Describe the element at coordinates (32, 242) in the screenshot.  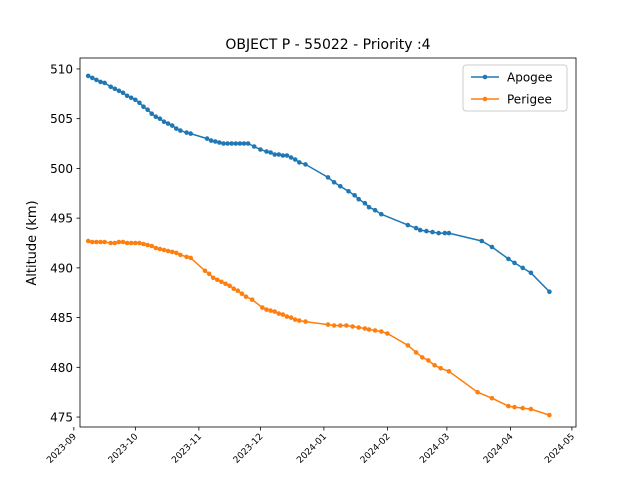
I see `y-axis-label: Altitude (km)` at that location.